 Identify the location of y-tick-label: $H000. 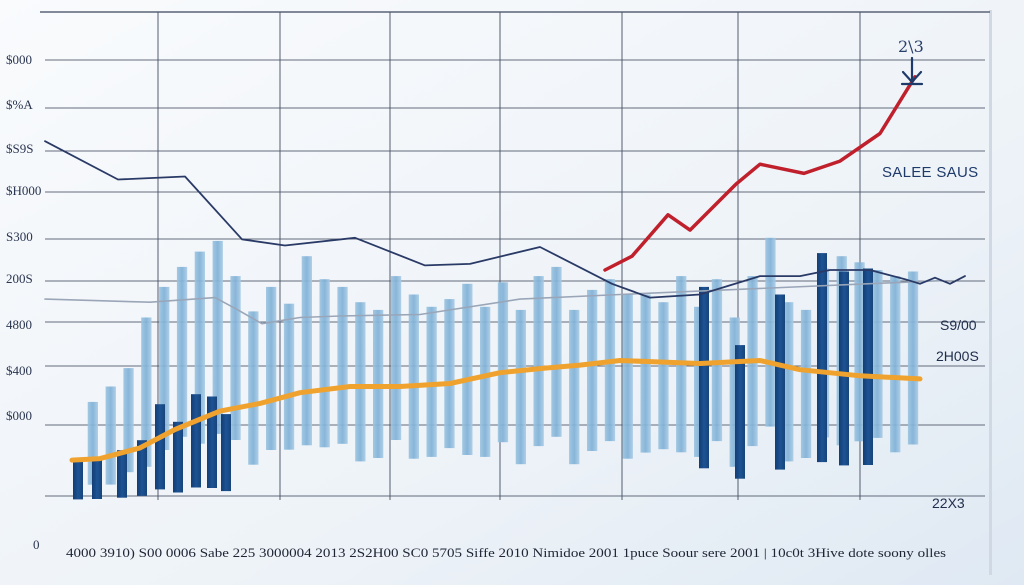
(23, 190).